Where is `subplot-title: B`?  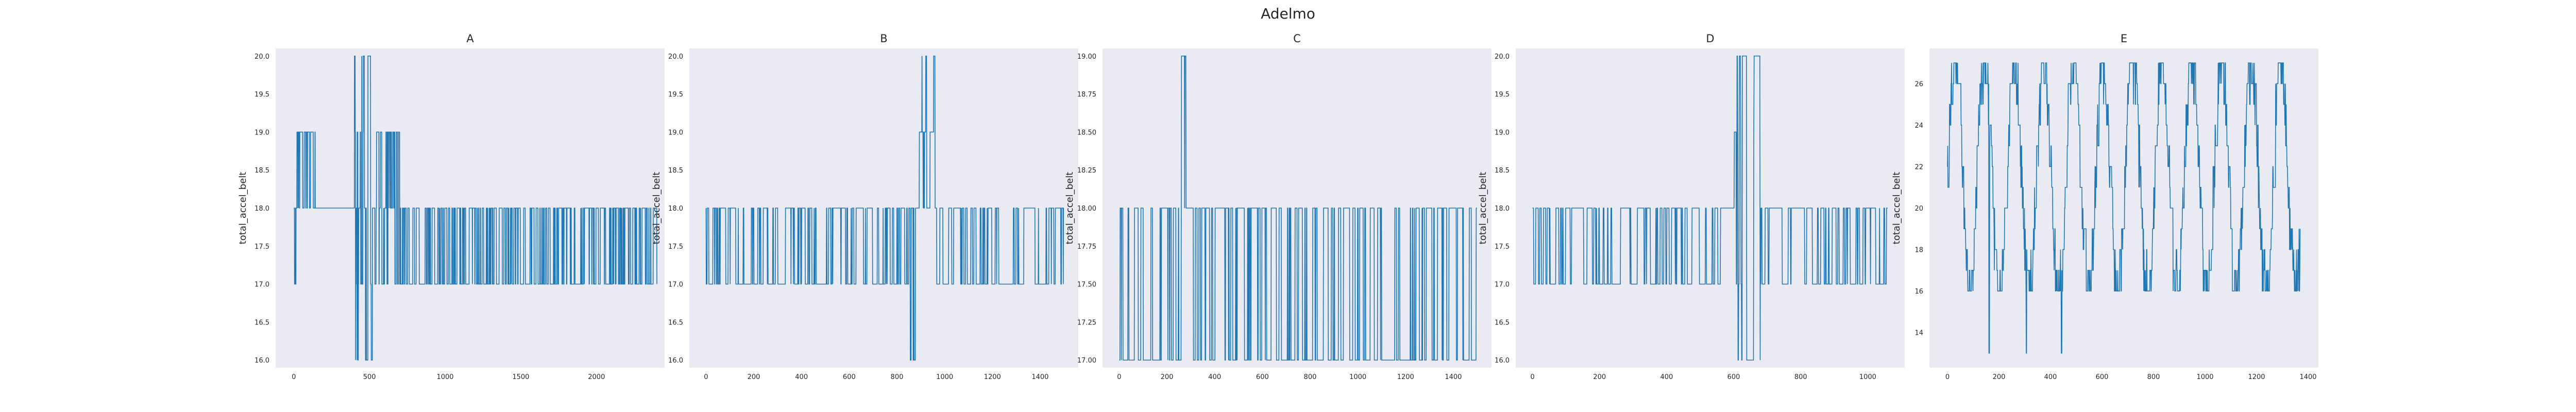 subplot-title: B is located at coordinates (883, 38).